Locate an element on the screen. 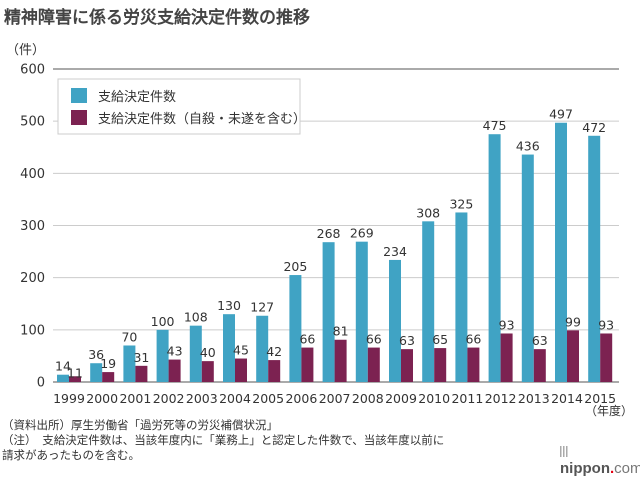  footnote-line-2: 請求があったものを含む。 is located at coordinates (71, 455).